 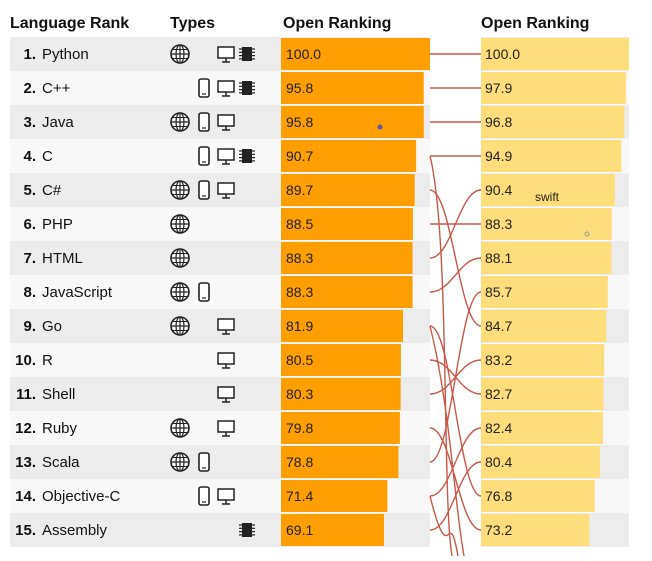 I want to click on rank-number: 5., so click(x=29, y=190).